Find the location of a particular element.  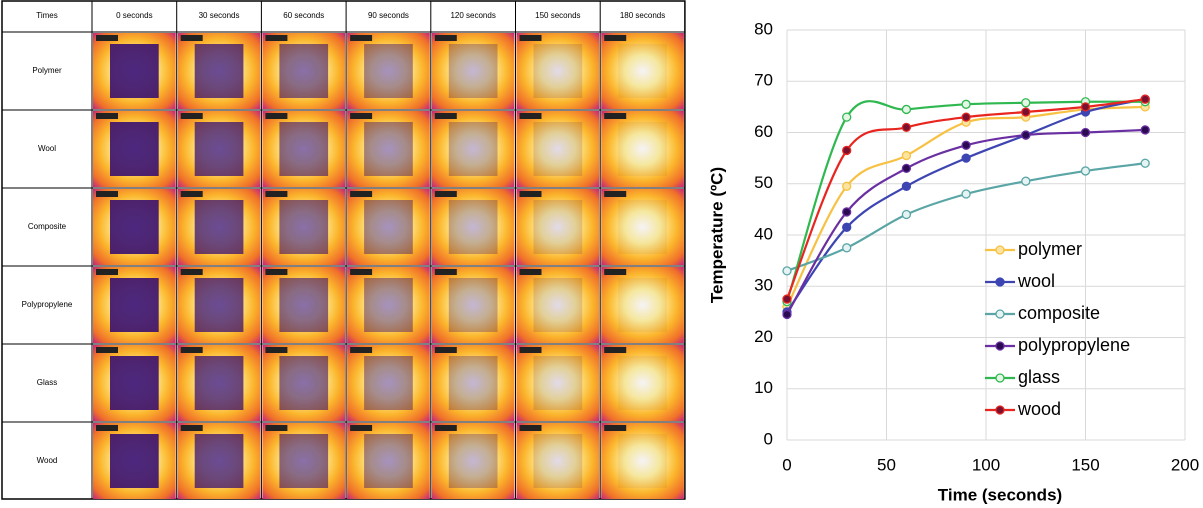

legend-label: wood is located at coordinates (1039, 409).